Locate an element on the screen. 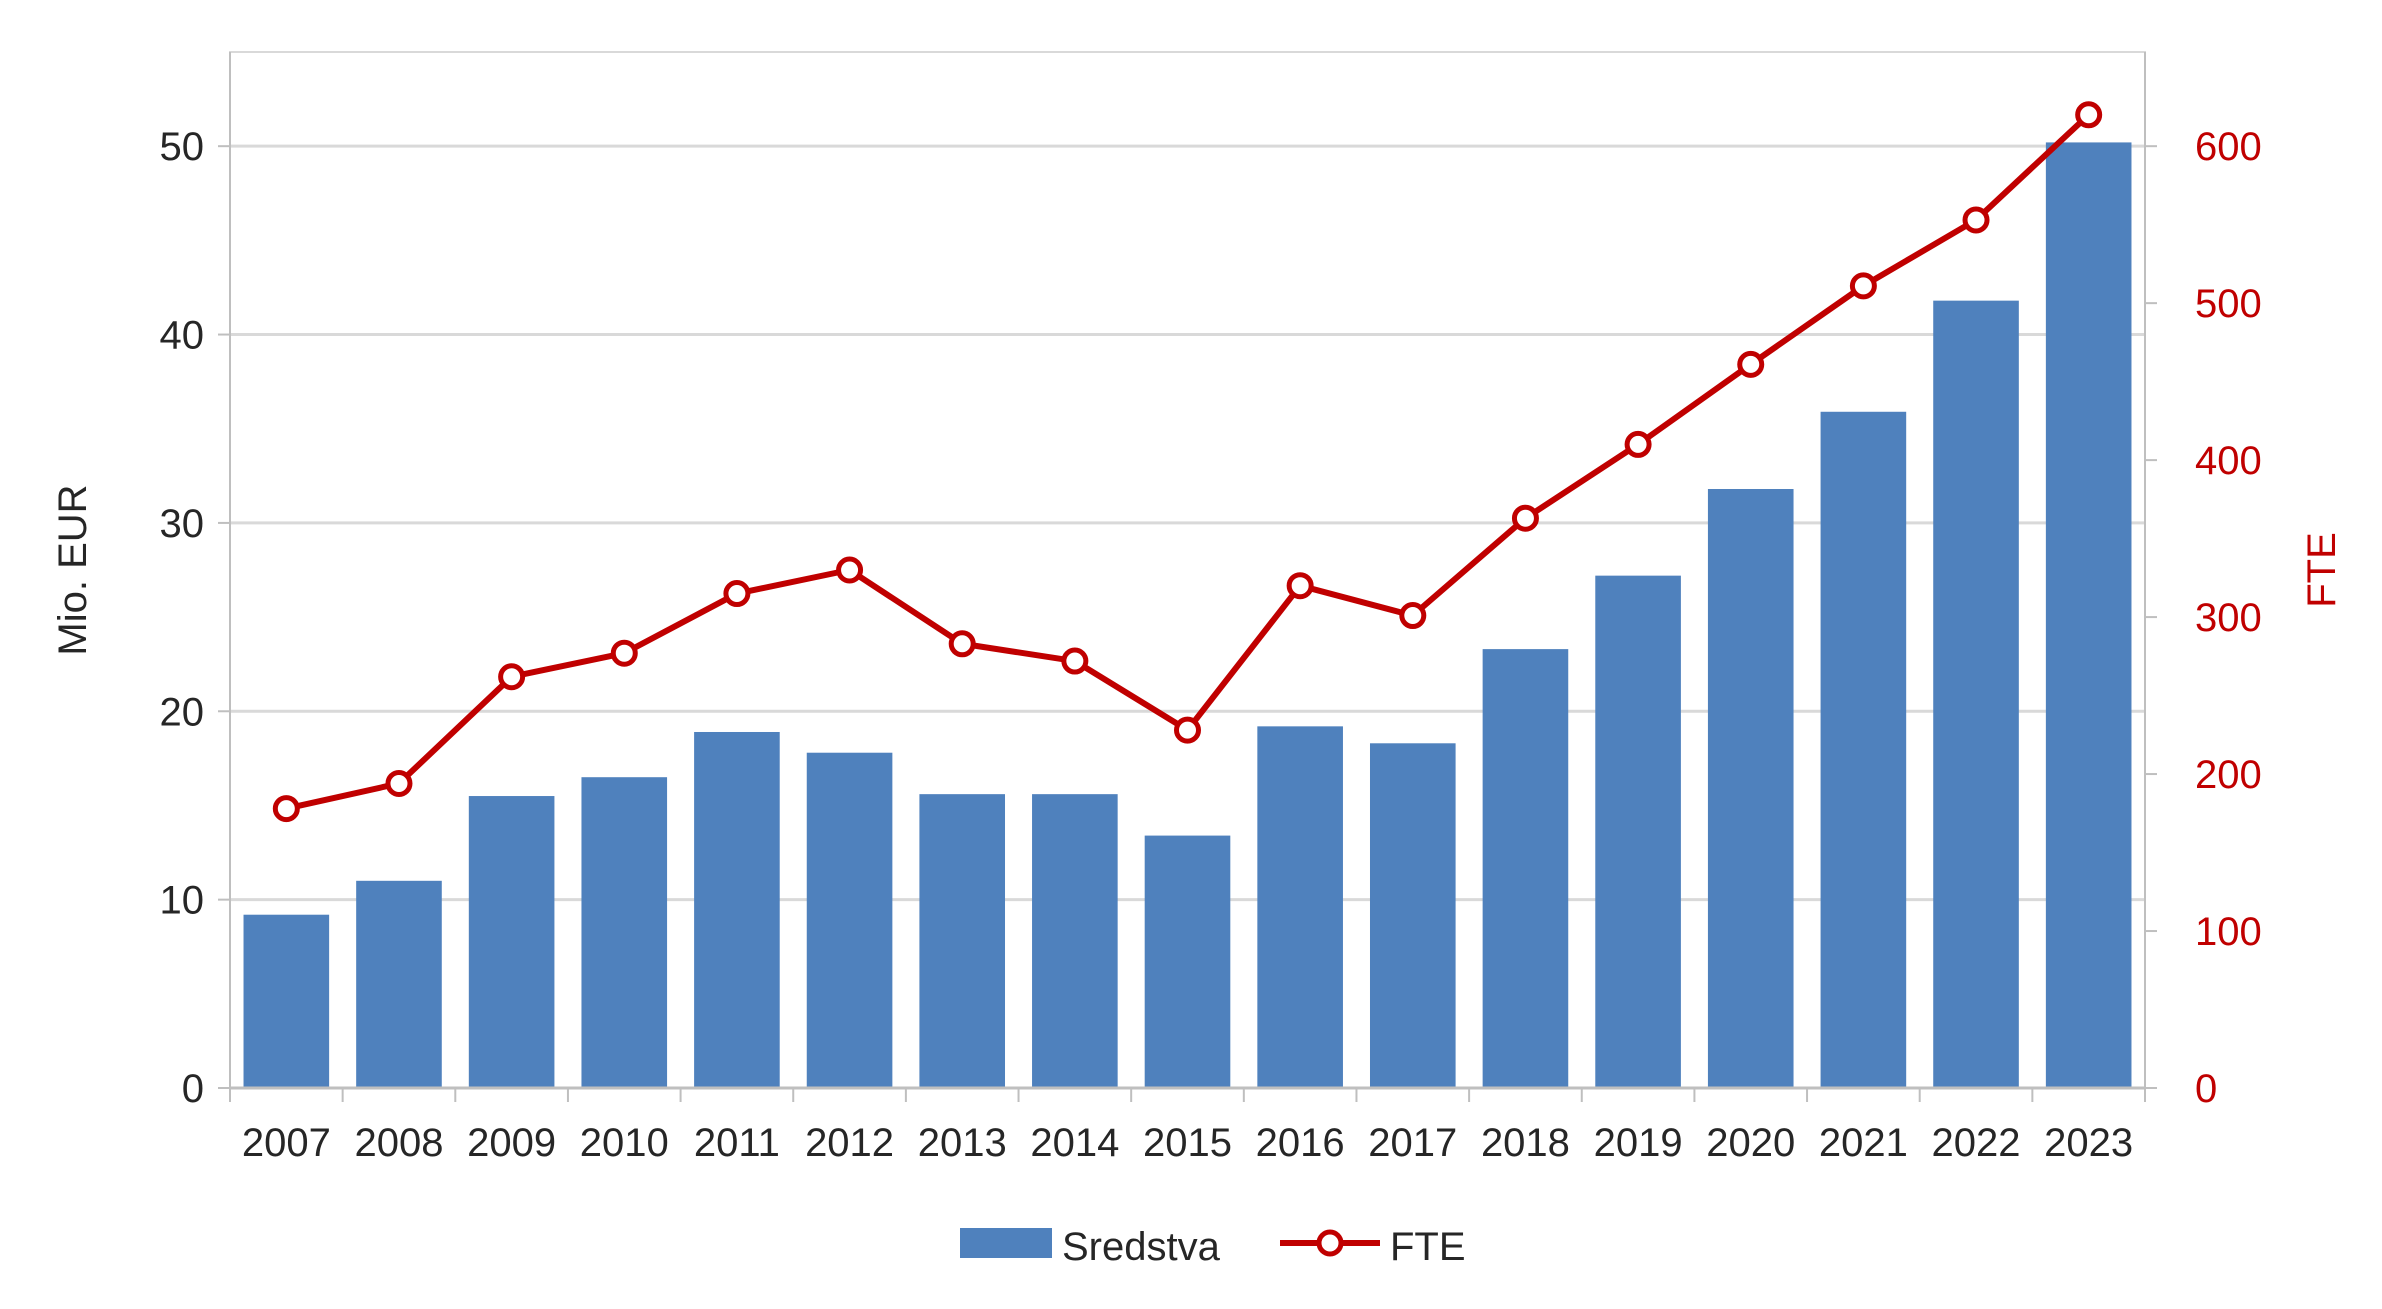 The height and width of the screenshot is (1309, 2382). bar-2014 is located at coordinates (1075, 941).